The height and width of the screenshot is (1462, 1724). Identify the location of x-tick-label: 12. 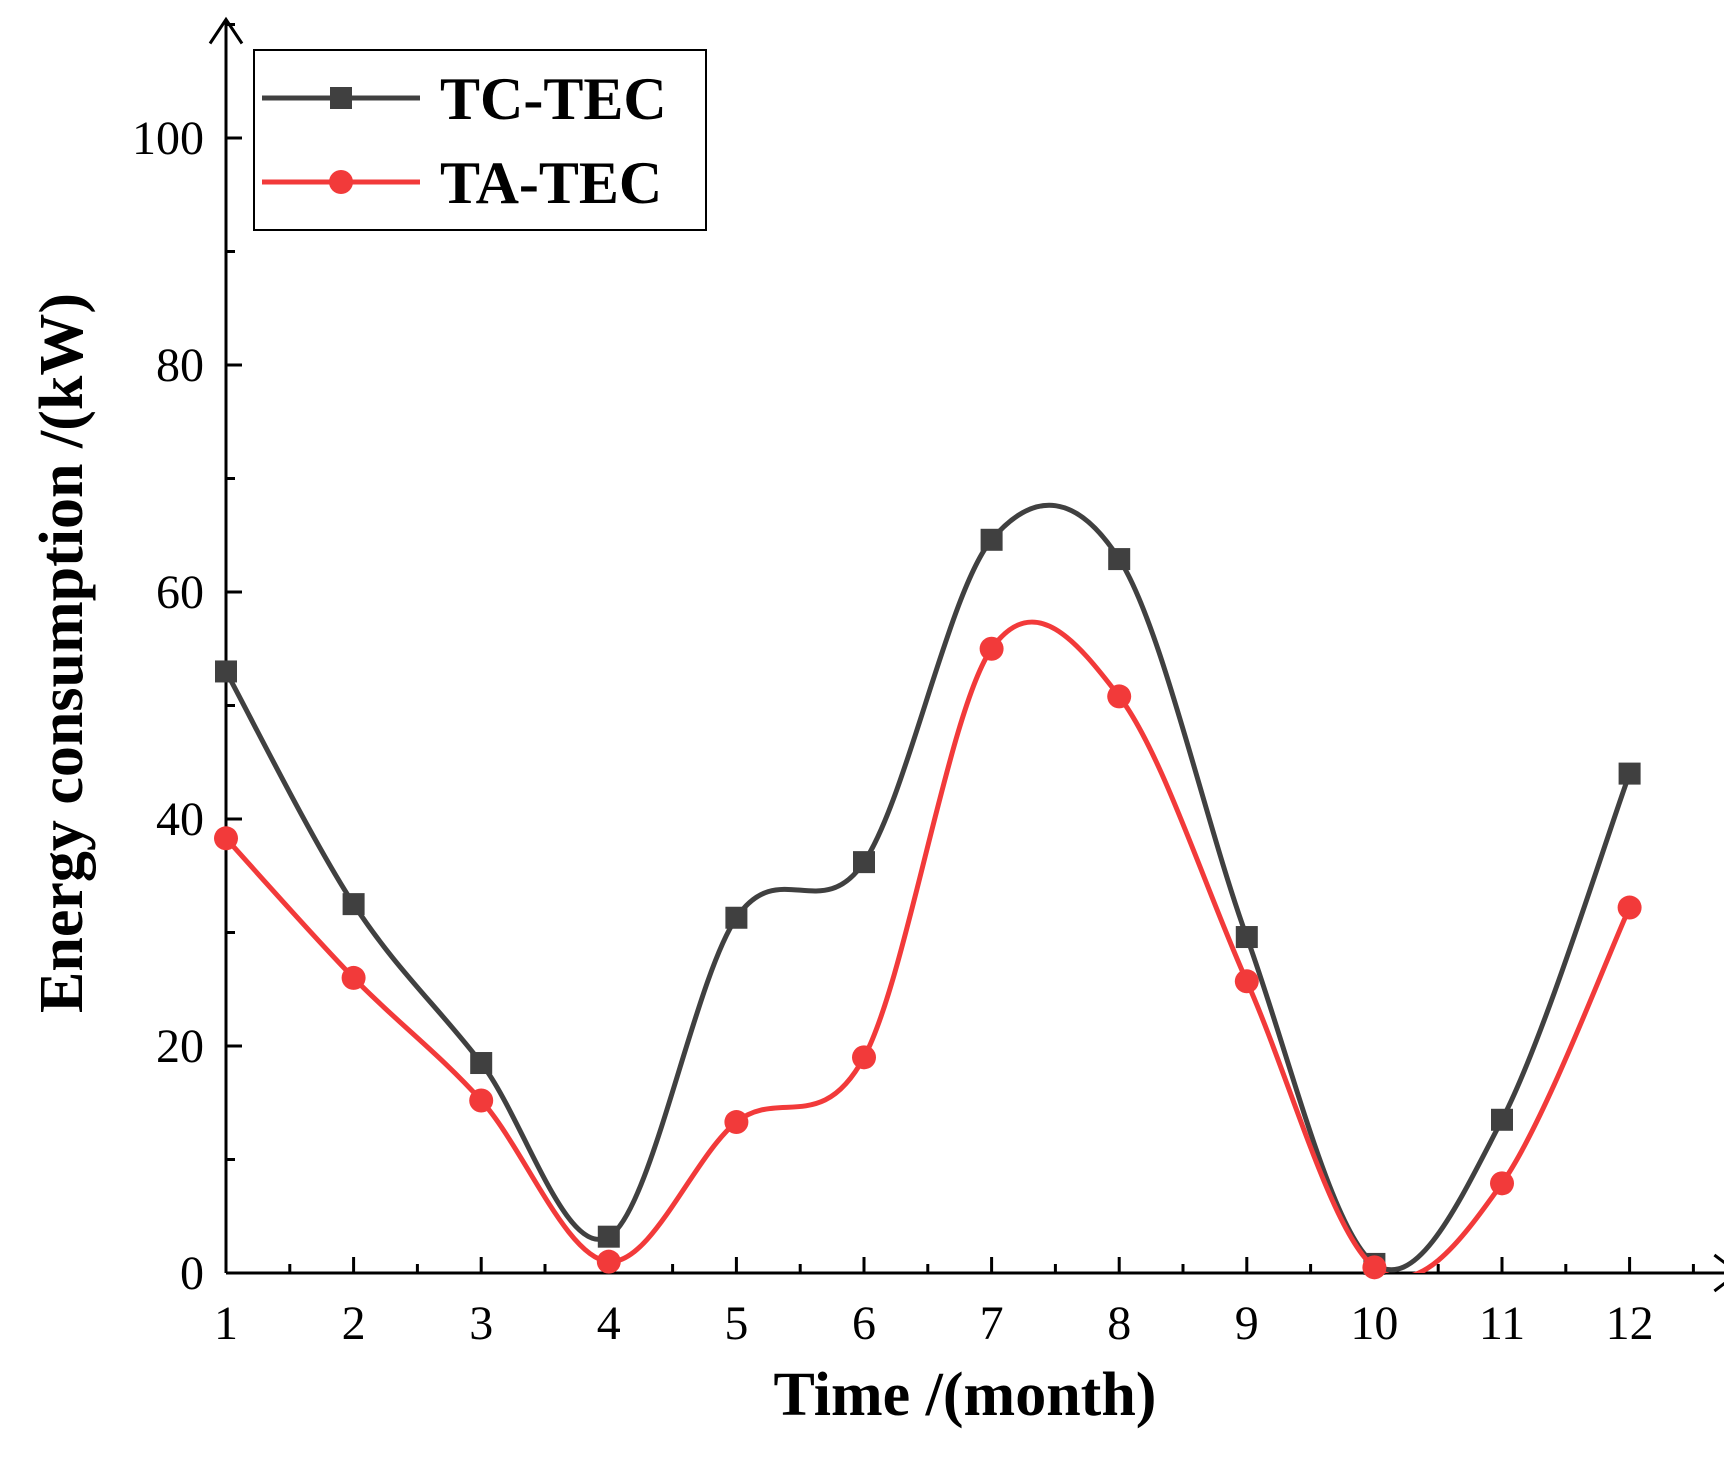
(1630, 1323).